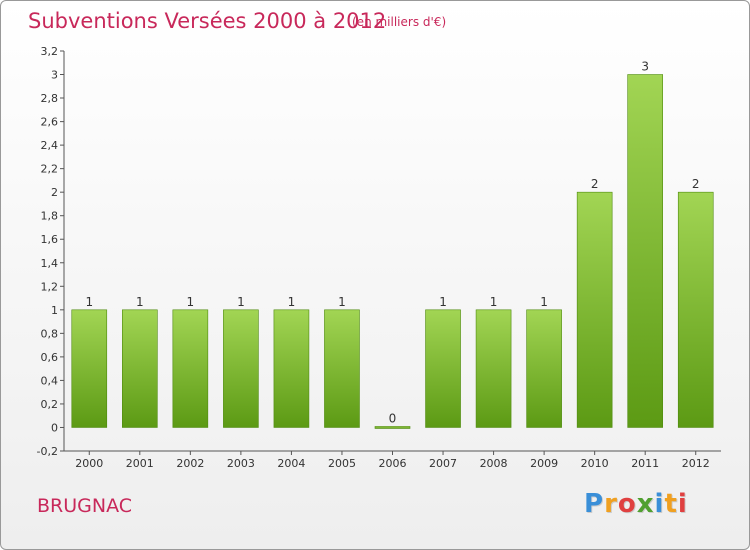 This screenshot has width=750, height=550. I want to click on x-tick-label: 2004, so click(291, 463).